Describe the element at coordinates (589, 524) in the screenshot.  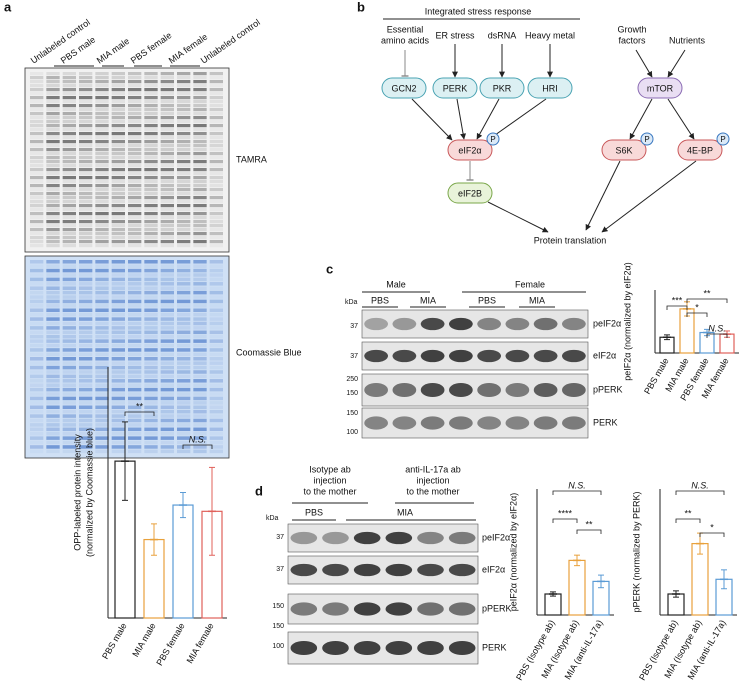
I see `significance-label: **` at that location.